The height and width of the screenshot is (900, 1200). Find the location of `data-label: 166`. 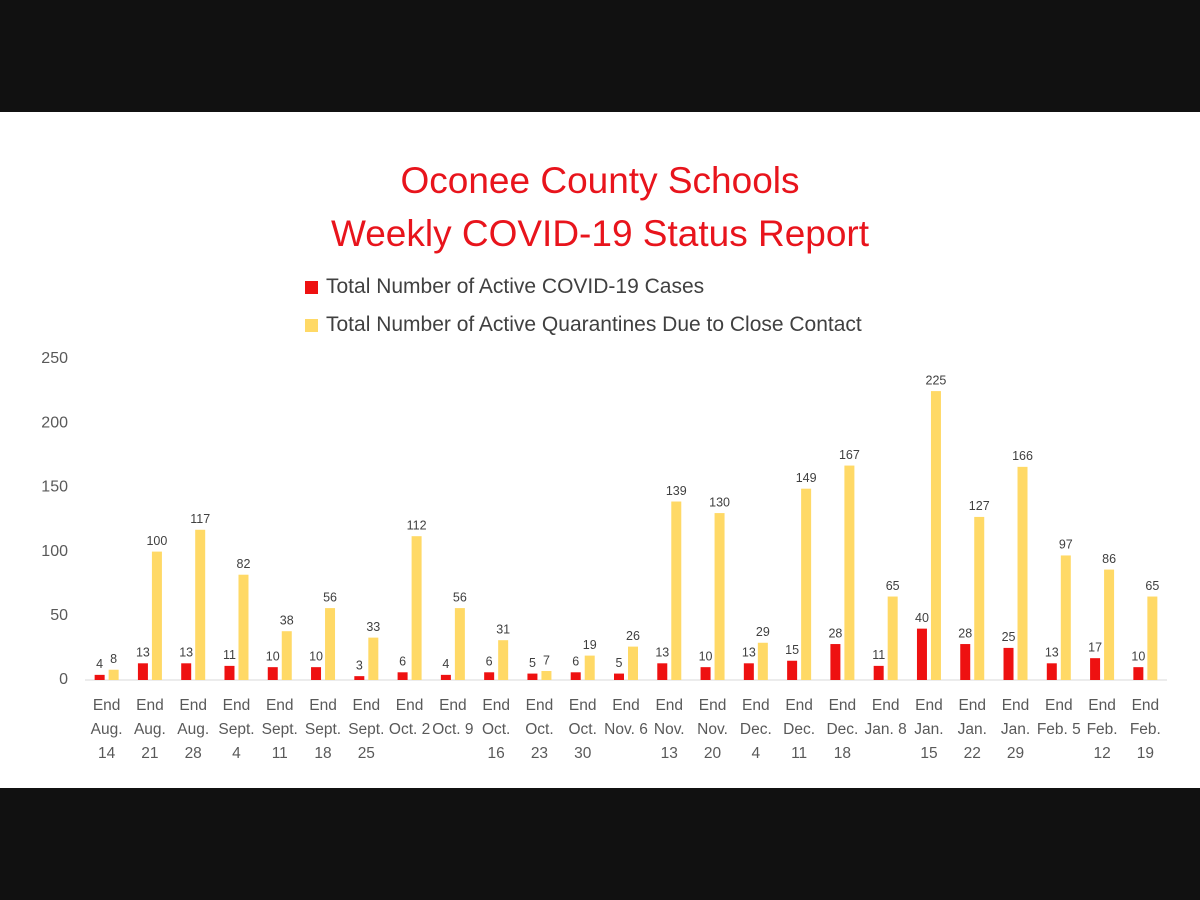

data-label: 166 is located at coordinates (1022, 456).